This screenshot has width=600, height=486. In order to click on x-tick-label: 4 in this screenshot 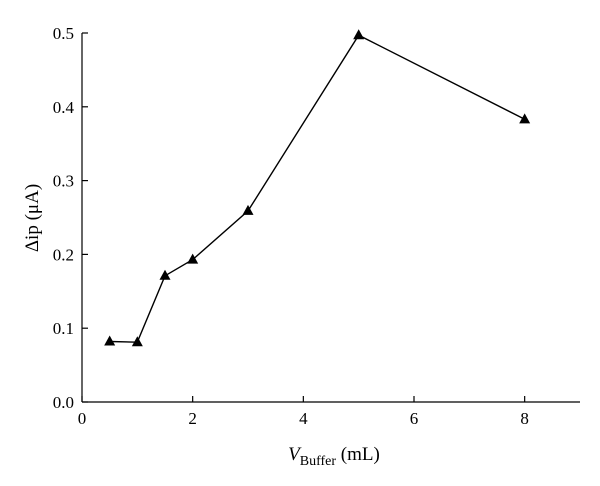, I will do `click(303, 418)`.